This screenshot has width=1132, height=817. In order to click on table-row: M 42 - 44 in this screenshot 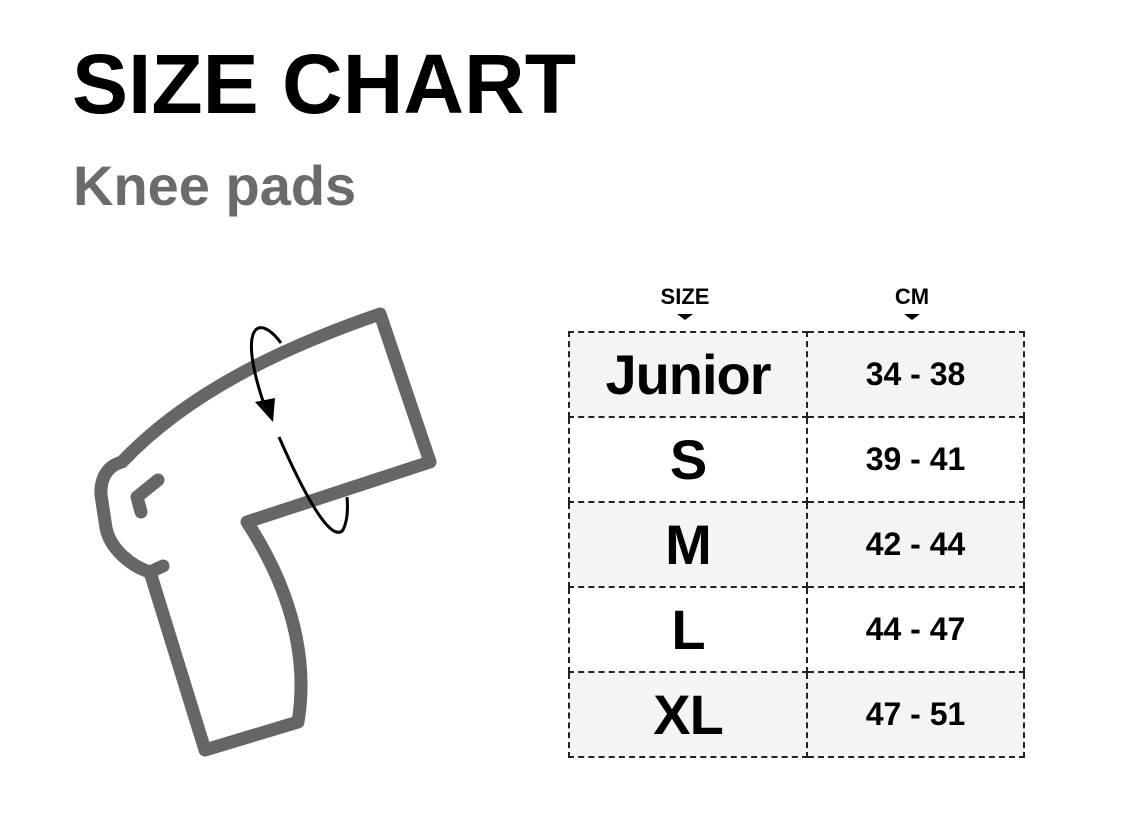, I will do `click(796, 544)`.